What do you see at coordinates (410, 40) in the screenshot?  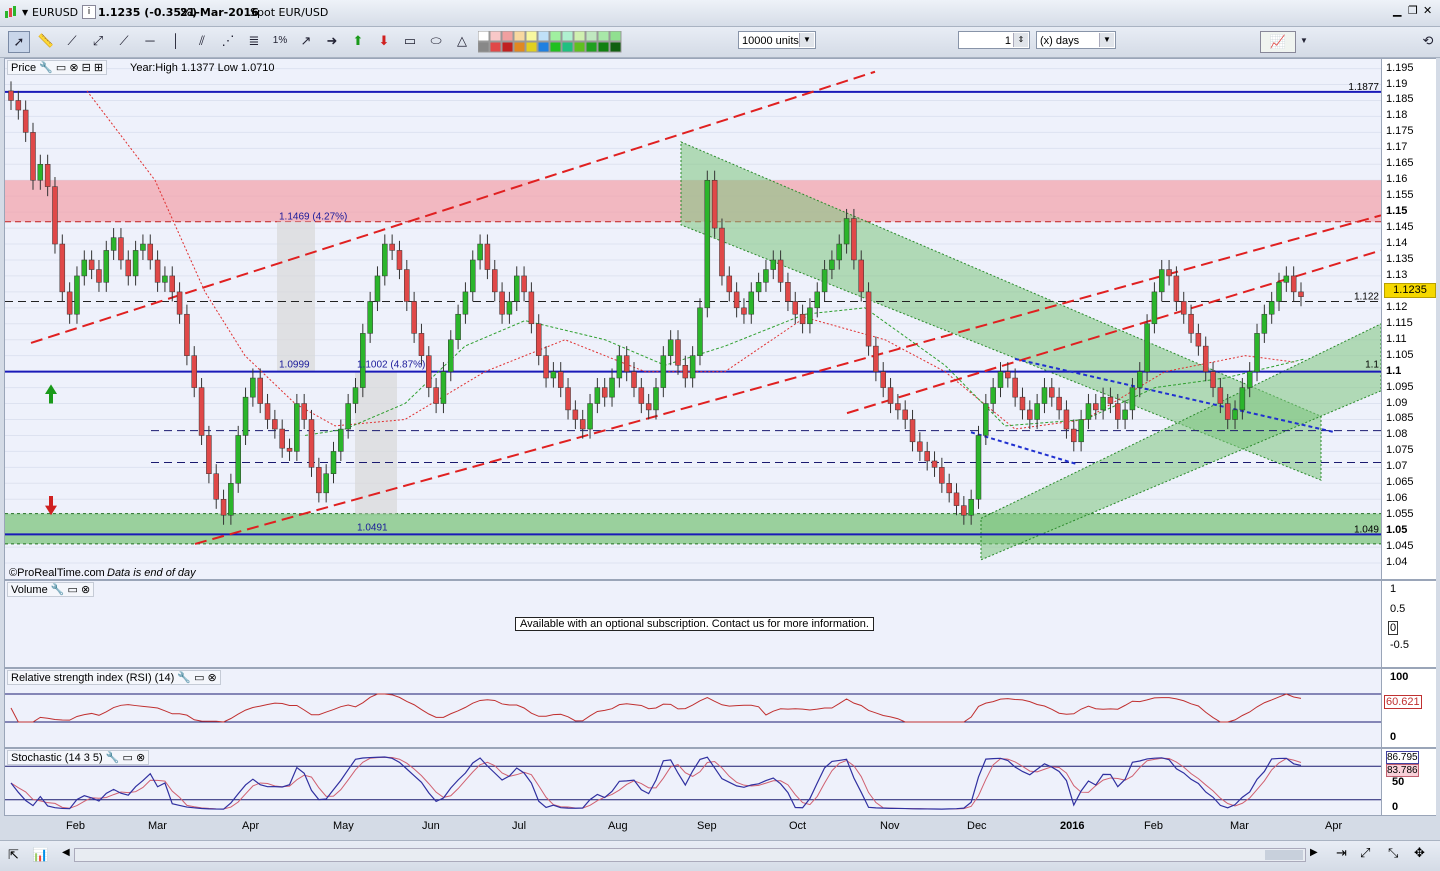 I see `rectangle-tool-icon: ▭` at bounding box center [410, 40].